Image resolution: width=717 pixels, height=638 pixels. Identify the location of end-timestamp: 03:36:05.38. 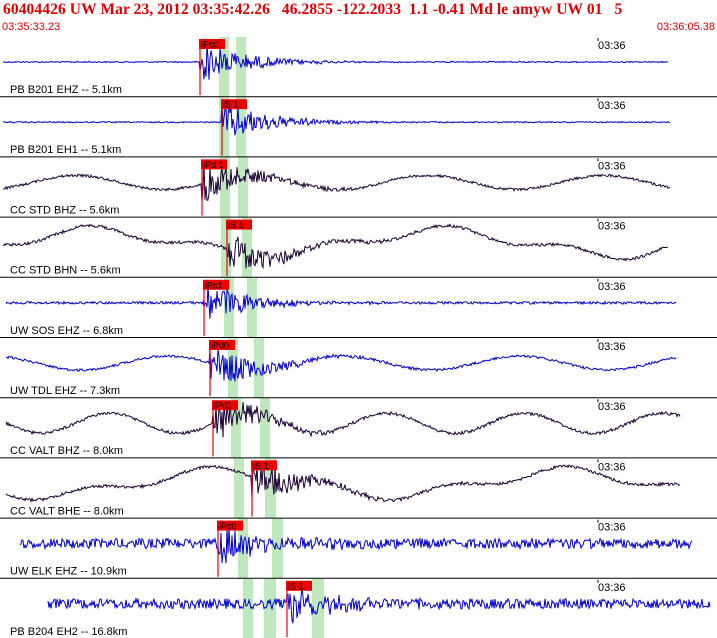
(685, 27).